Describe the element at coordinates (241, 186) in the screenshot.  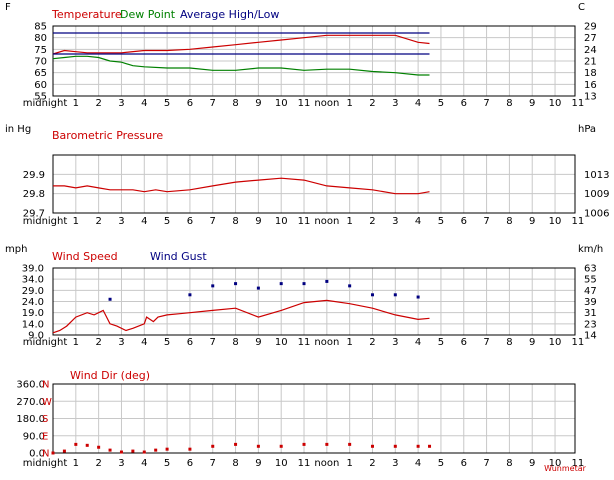
I see `series-line` at that location.